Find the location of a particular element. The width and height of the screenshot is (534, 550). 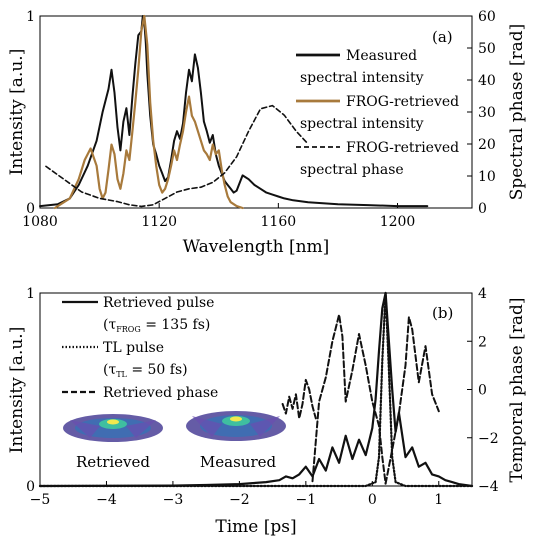

panel-b-xlabel: Time [ps] is located at coordinates (255, 527).